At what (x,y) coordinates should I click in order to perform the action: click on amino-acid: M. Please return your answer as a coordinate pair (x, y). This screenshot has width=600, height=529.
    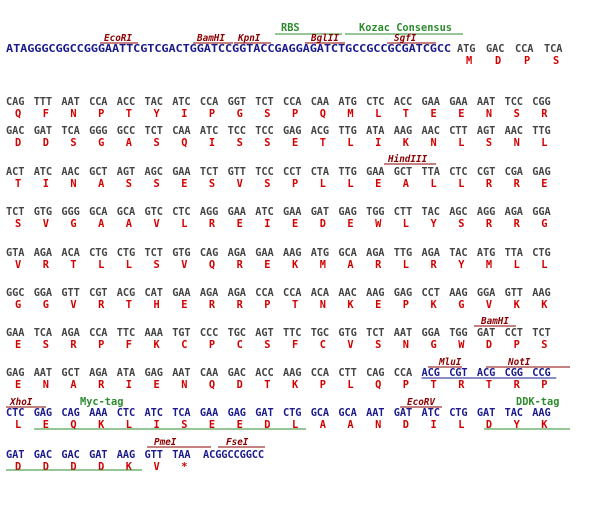
    Looking at the image, I should click on (350, 114).